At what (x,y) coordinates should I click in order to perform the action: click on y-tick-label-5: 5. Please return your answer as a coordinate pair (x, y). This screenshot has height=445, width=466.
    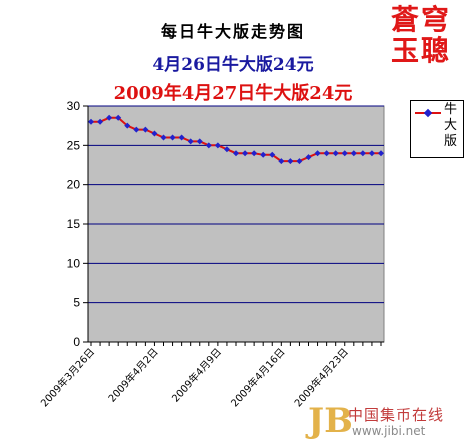
    Looking at the image, I should click on (76, 303).